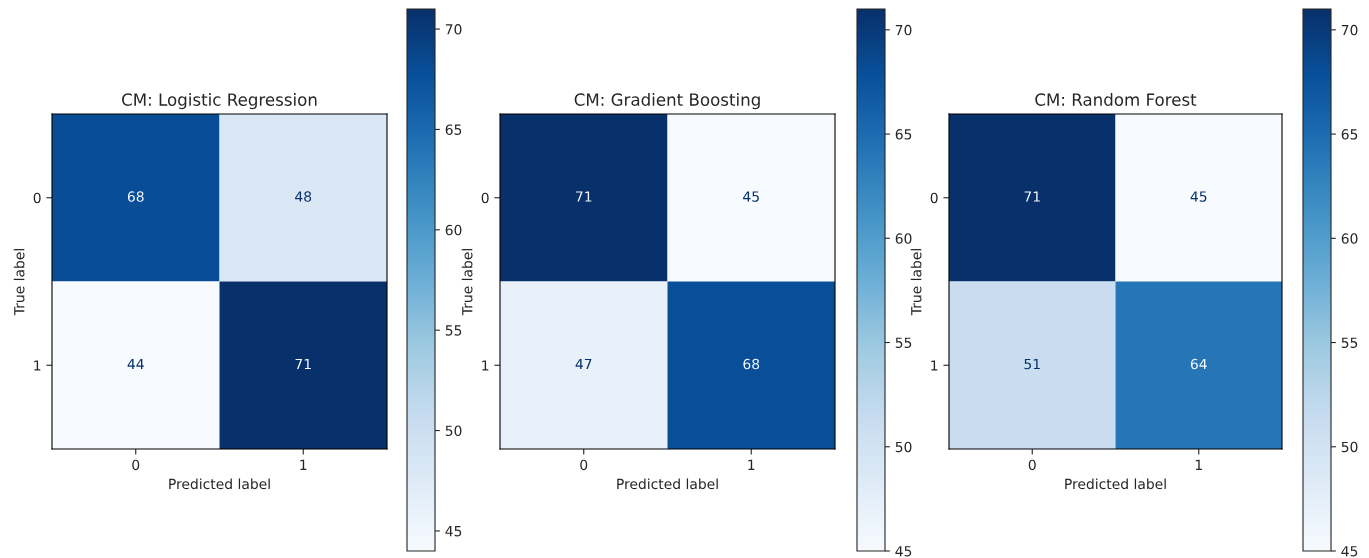 The height and width of the screenshot is (558, 1369). What do you see at coordinates (1198, 364) in the screenshot?
I see `data-label: 64` at bounding box center [1198, 364].